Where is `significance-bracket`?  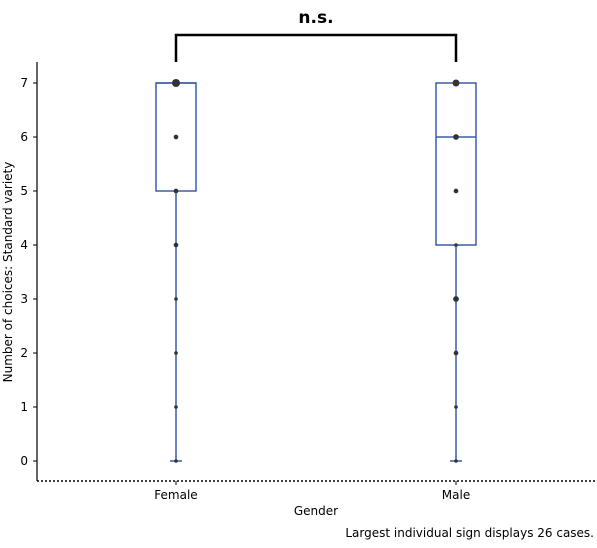
significance-bracket is located at coordinates (316, 47).